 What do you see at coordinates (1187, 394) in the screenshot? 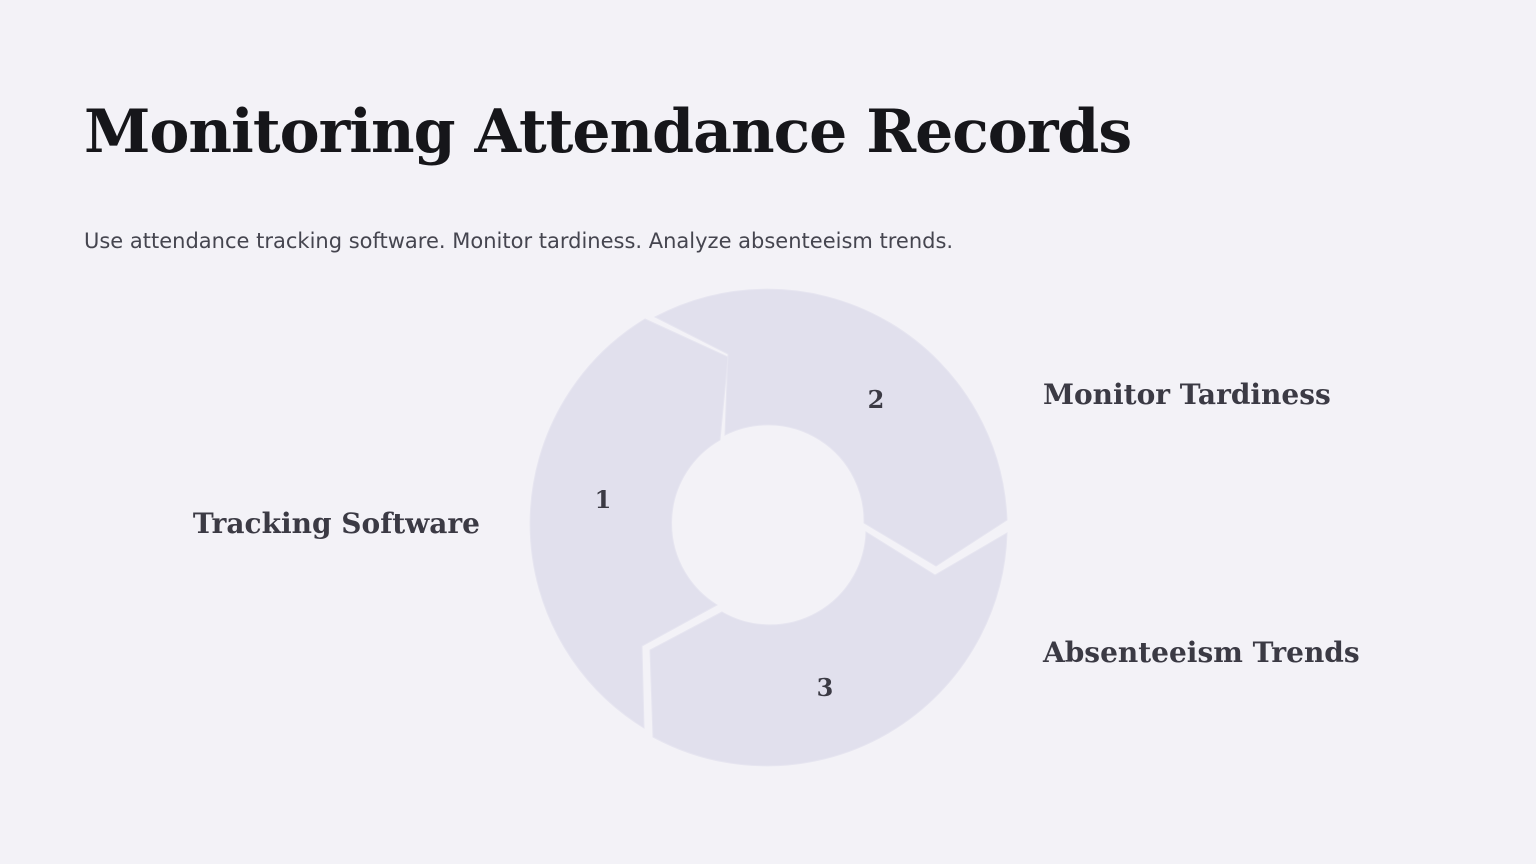
I see `step-label-monitor-tardiness: Monitor Tardiness` at bounding box center [1187, 394].